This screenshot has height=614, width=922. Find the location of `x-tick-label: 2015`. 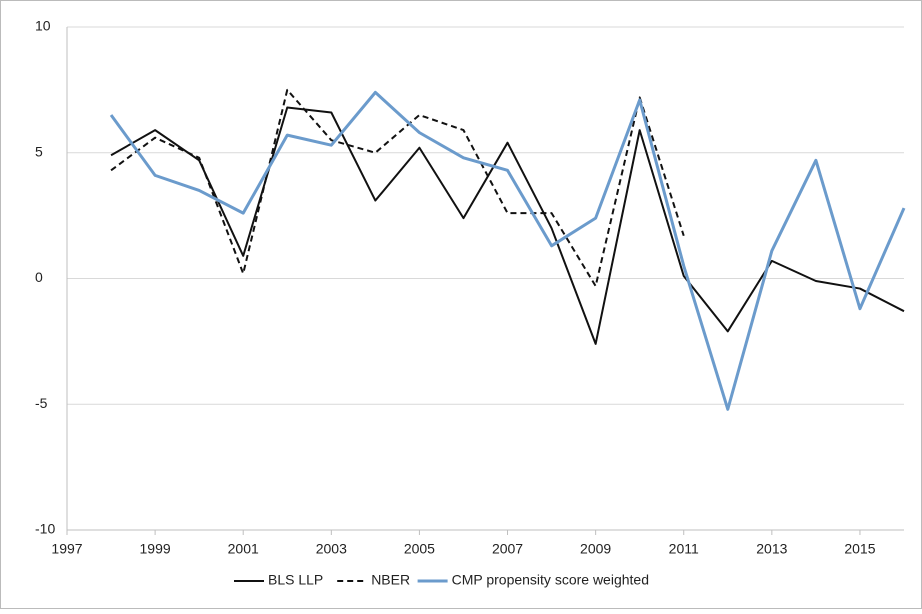

x-tick-label: 2015 is located at coordinates (859, 549).